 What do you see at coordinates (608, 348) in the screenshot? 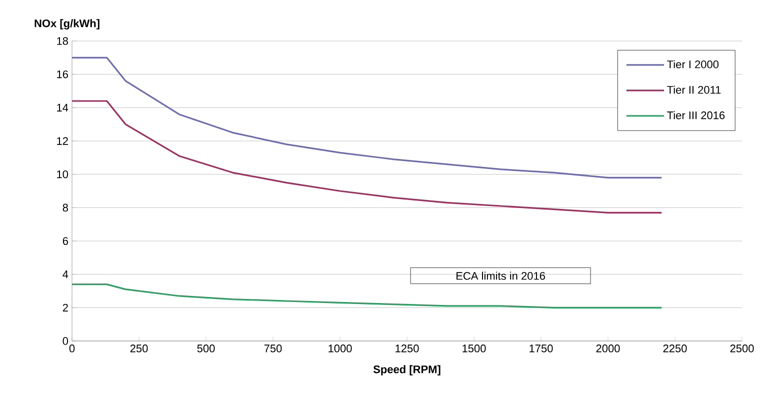
I see `x-tick-label: 2000` at bounding box center [608, 348].